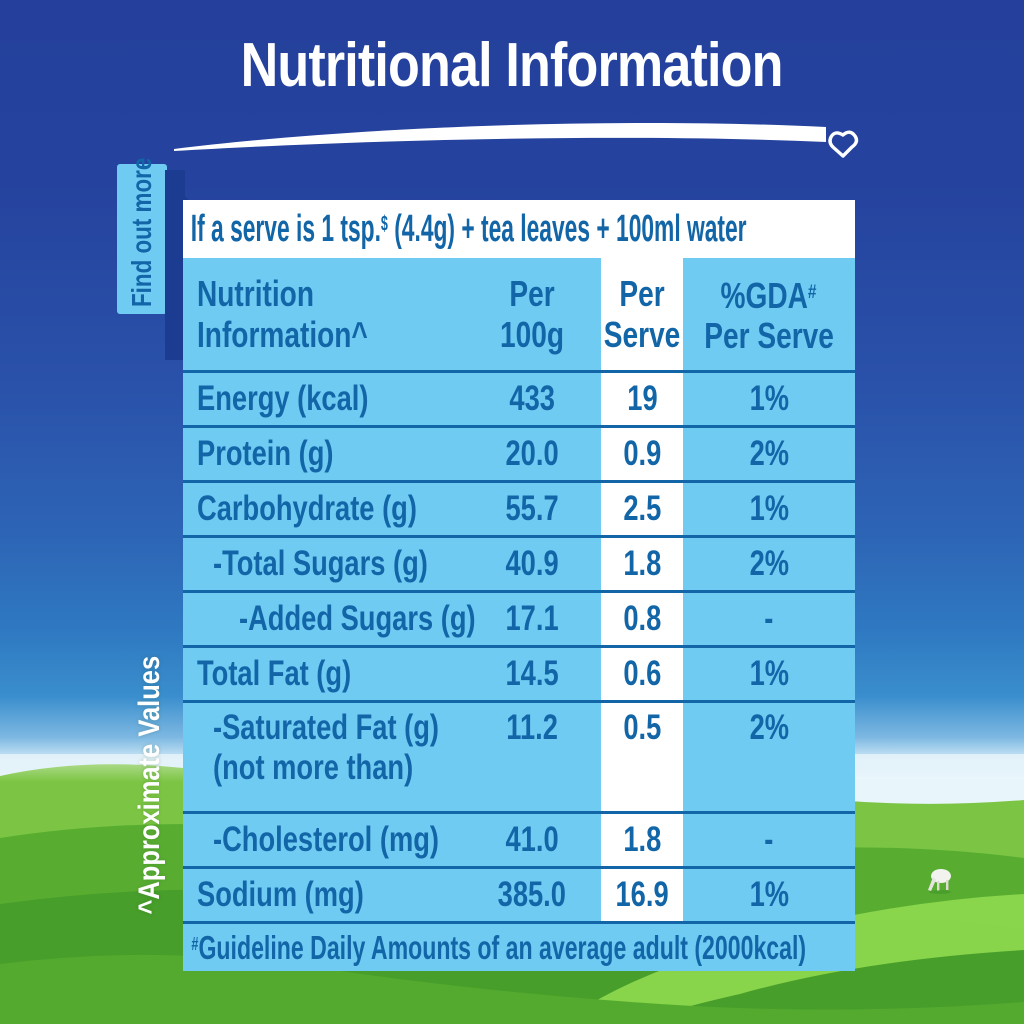 The width and height of the screenshot is (1024, 1024). Describe the element at coordinates (519, 397) in the screenshot. I see `table-row-energy: Energy (kcal) 433 19 1%` at that location.